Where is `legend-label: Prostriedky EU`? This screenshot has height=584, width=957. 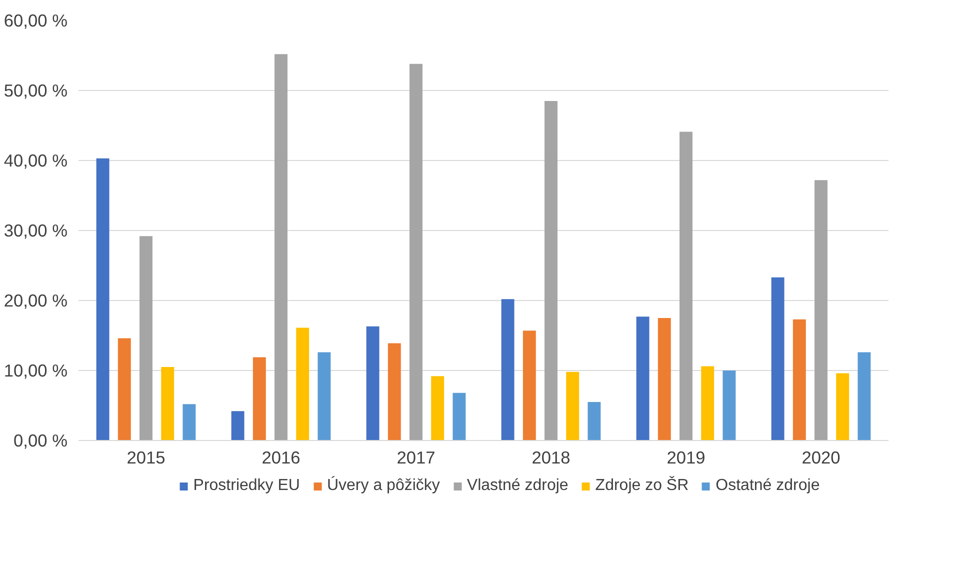
legend-label: Prostriedky EU is located at coordinates (246, 486).